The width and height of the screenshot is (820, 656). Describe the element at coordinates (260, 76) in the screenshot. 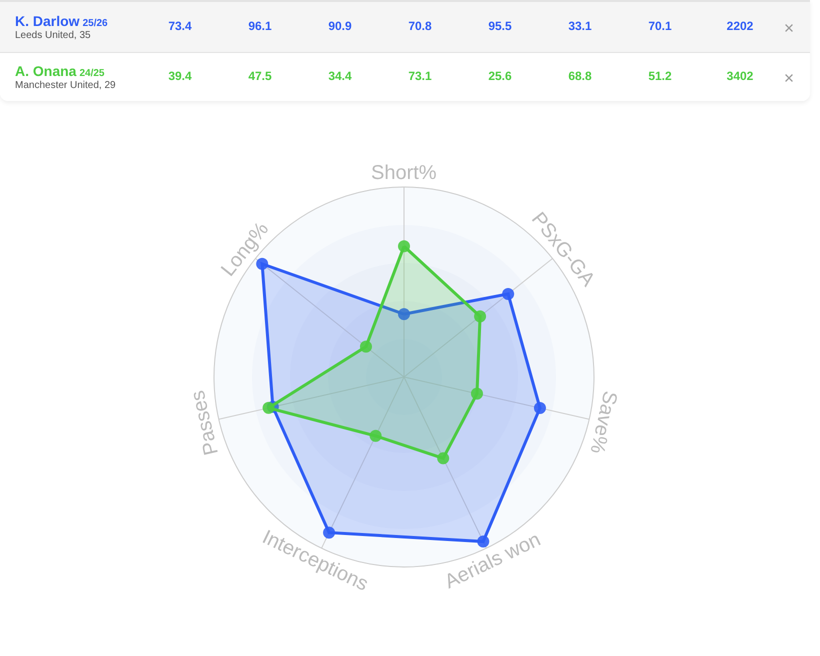

I see `text: 47.5` at that location.